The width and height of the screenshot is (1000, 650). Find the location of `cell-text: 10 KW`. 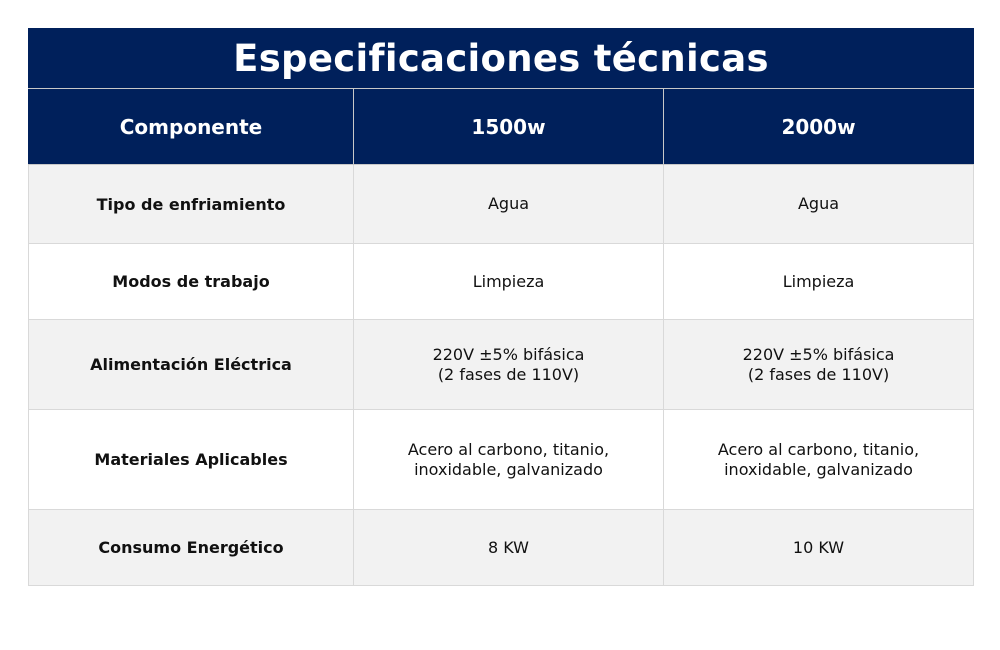

cell-text: 10 KW is located at coordinates (818, 547).